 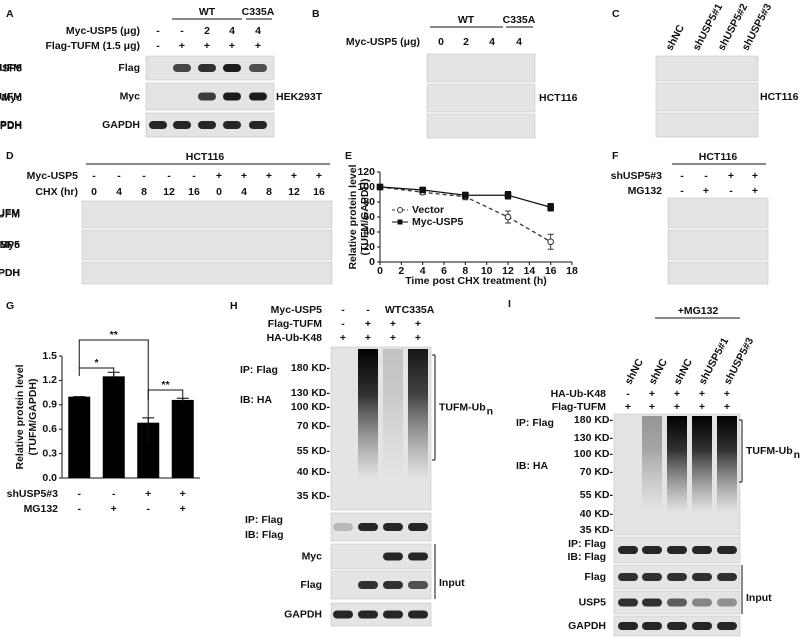 I want to click on panel-letter: B, so click(x=316, y=14).